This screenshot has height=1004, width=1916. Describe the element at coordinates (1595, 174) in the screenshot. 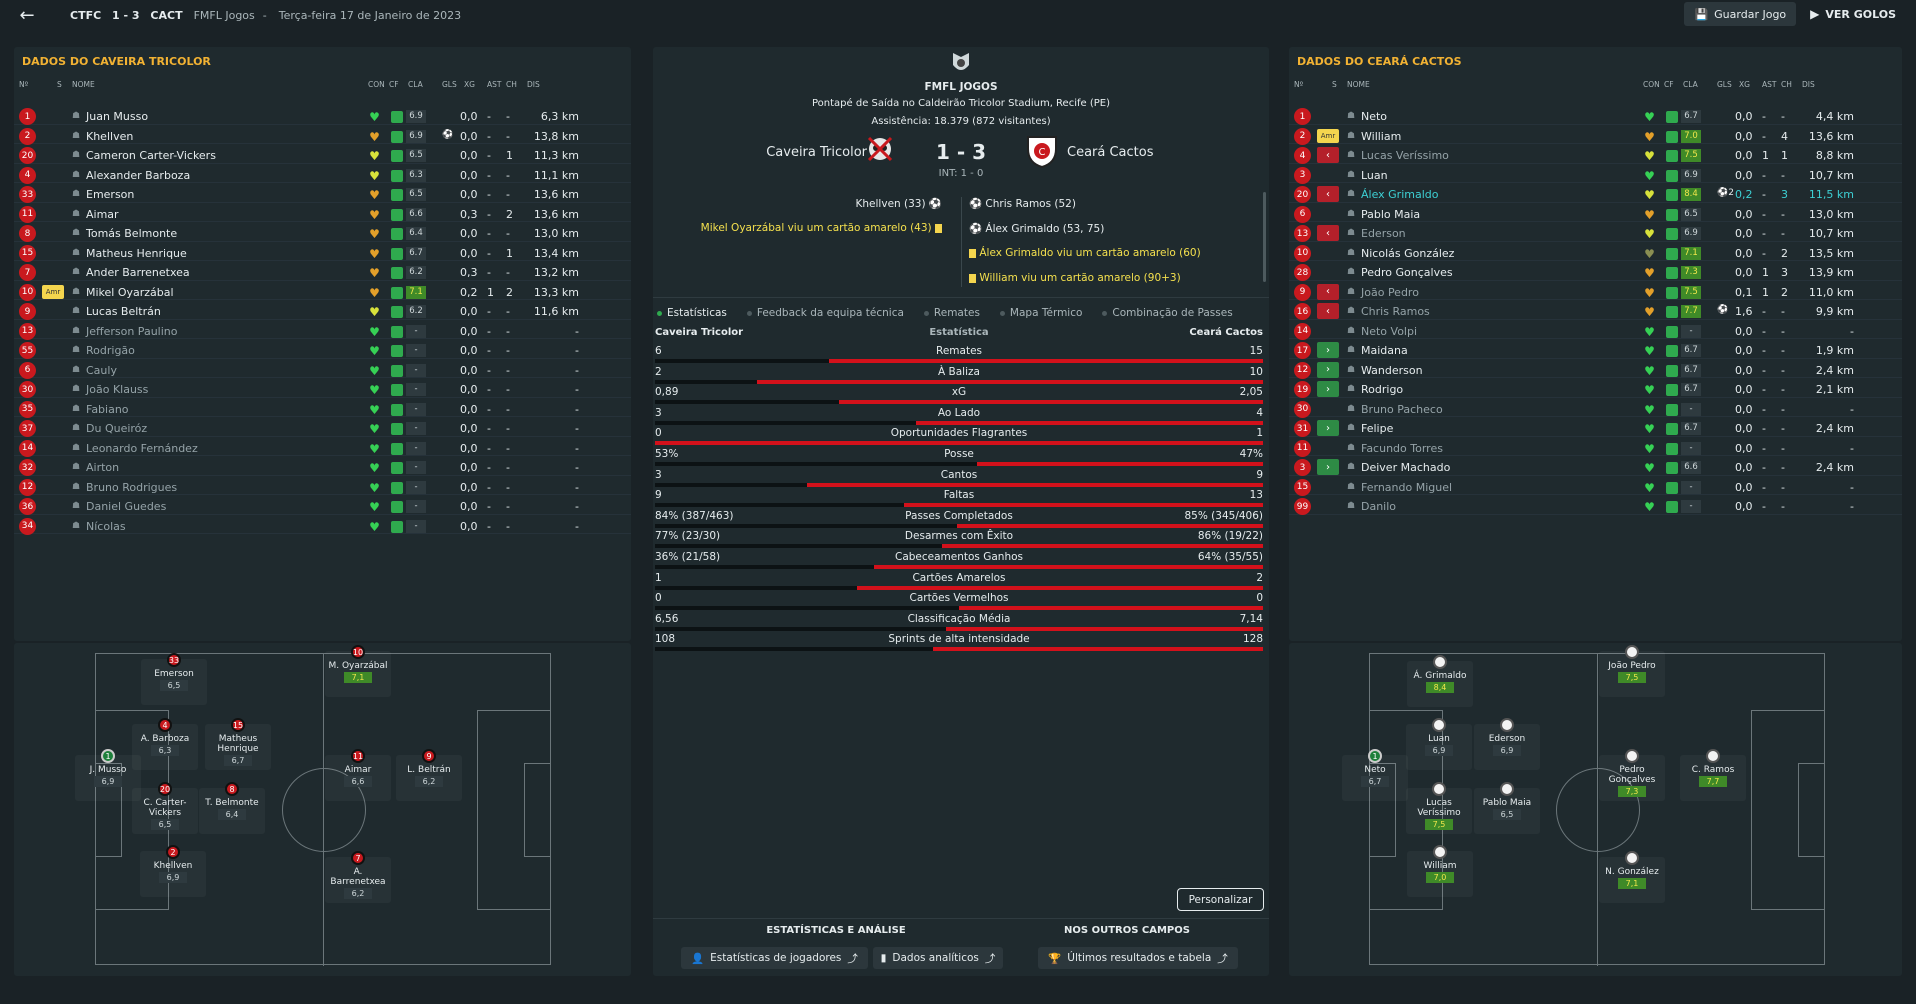

I see `player-row: 3 ☗ Luan ♥ 6.9 0,0- -10,7 km` at that location.